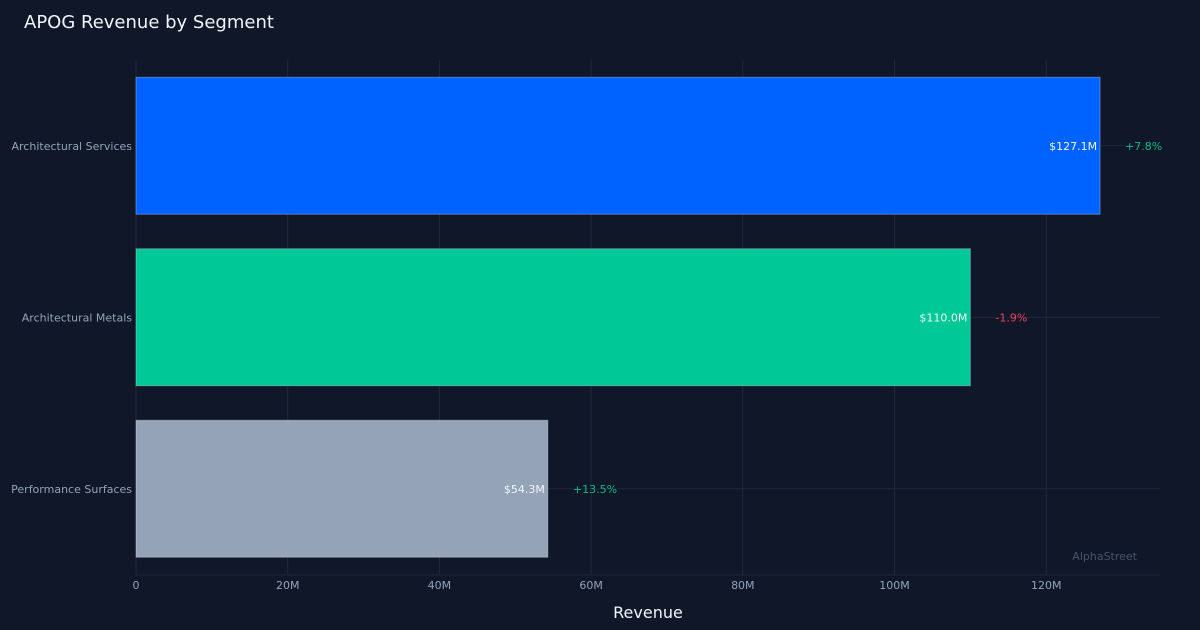 The width and height of the screenshot is (1200, 630). What do you see at coordinates (136, 585) in the screenshot?
I see `x-tick-label: 0` at bounding box center [136, 585].